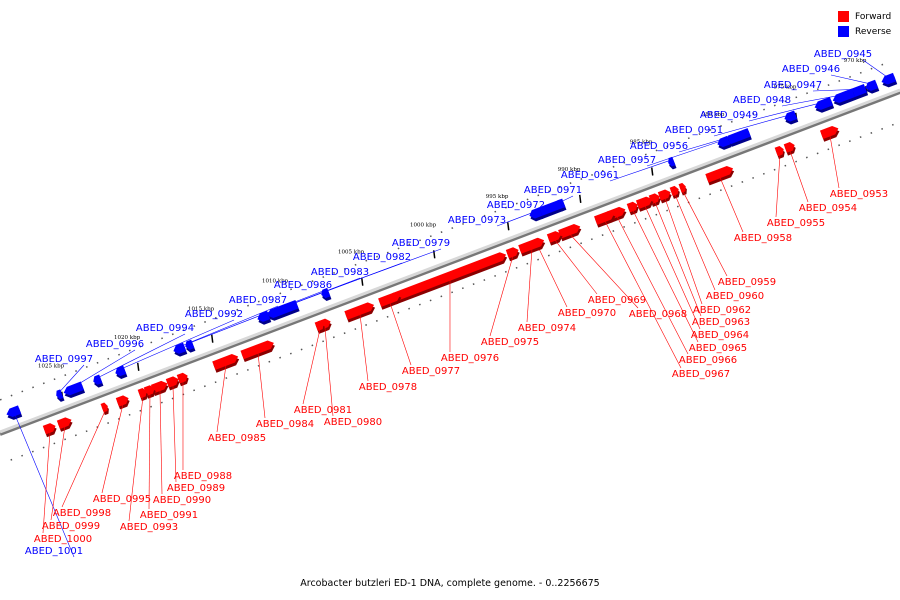 This screenshot has width=900, height=600. I want to click on reverse-gene-label: ABED_0972, so click(516, 205).